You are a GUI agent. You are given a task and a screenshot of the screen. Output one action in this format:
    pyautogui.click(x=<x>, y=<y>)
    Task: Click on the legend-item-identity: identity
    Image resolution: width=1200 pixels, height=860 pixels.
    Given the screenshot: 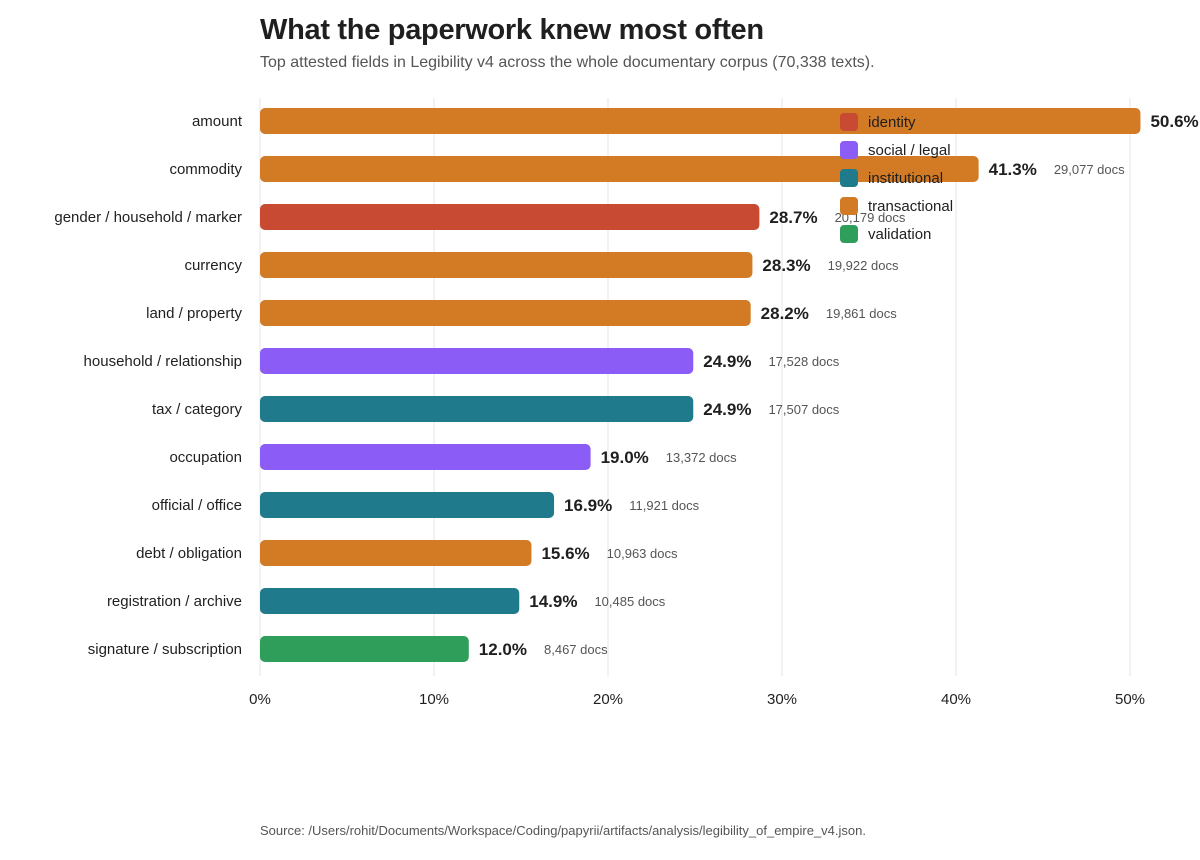 What is the action you would take?
    pyautogui.click(x=896, y=122)
    